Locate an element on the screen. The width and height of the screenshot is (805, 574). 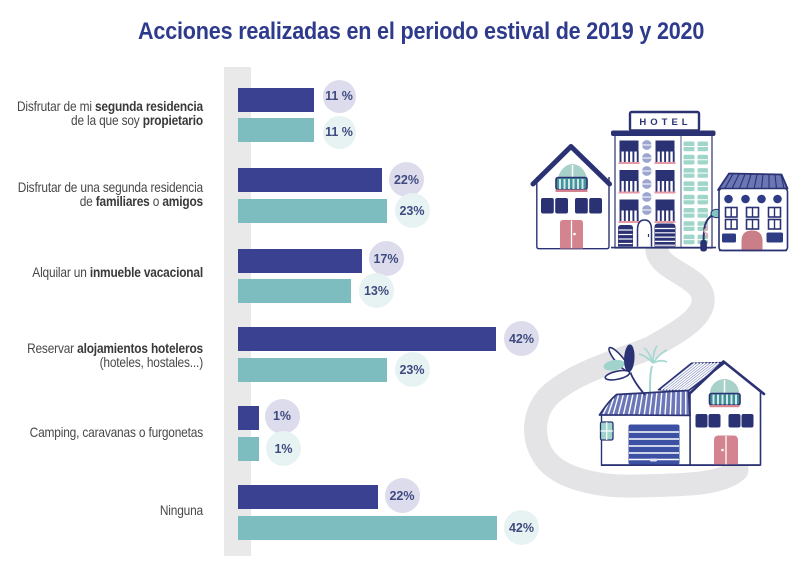
svg-text: HOTEL is located at coordinates (665, 122).